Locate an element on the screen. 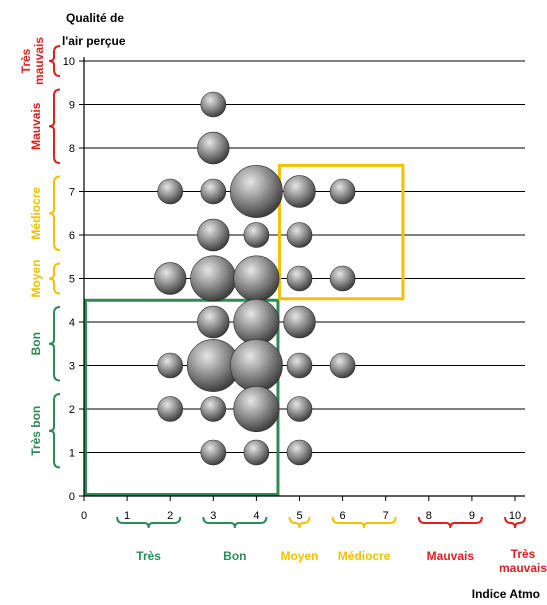  y-tick-label: 8 is located at coordinates (72, 149).